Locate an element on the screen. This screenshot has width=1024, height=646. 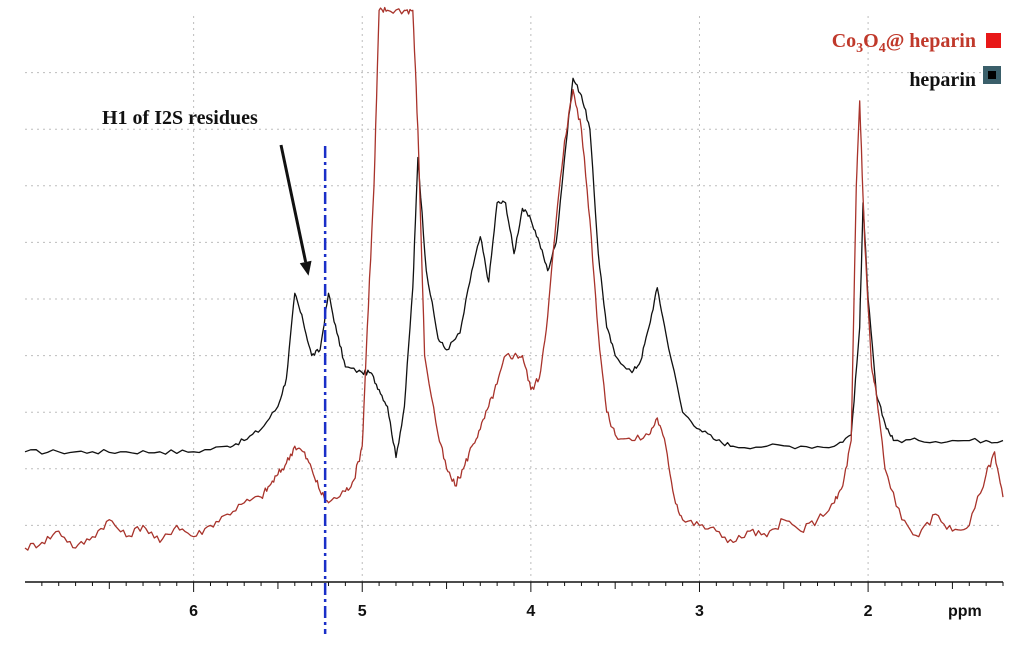
annotation-text: H1 of I2S residues is located at coordinates (180, 118).